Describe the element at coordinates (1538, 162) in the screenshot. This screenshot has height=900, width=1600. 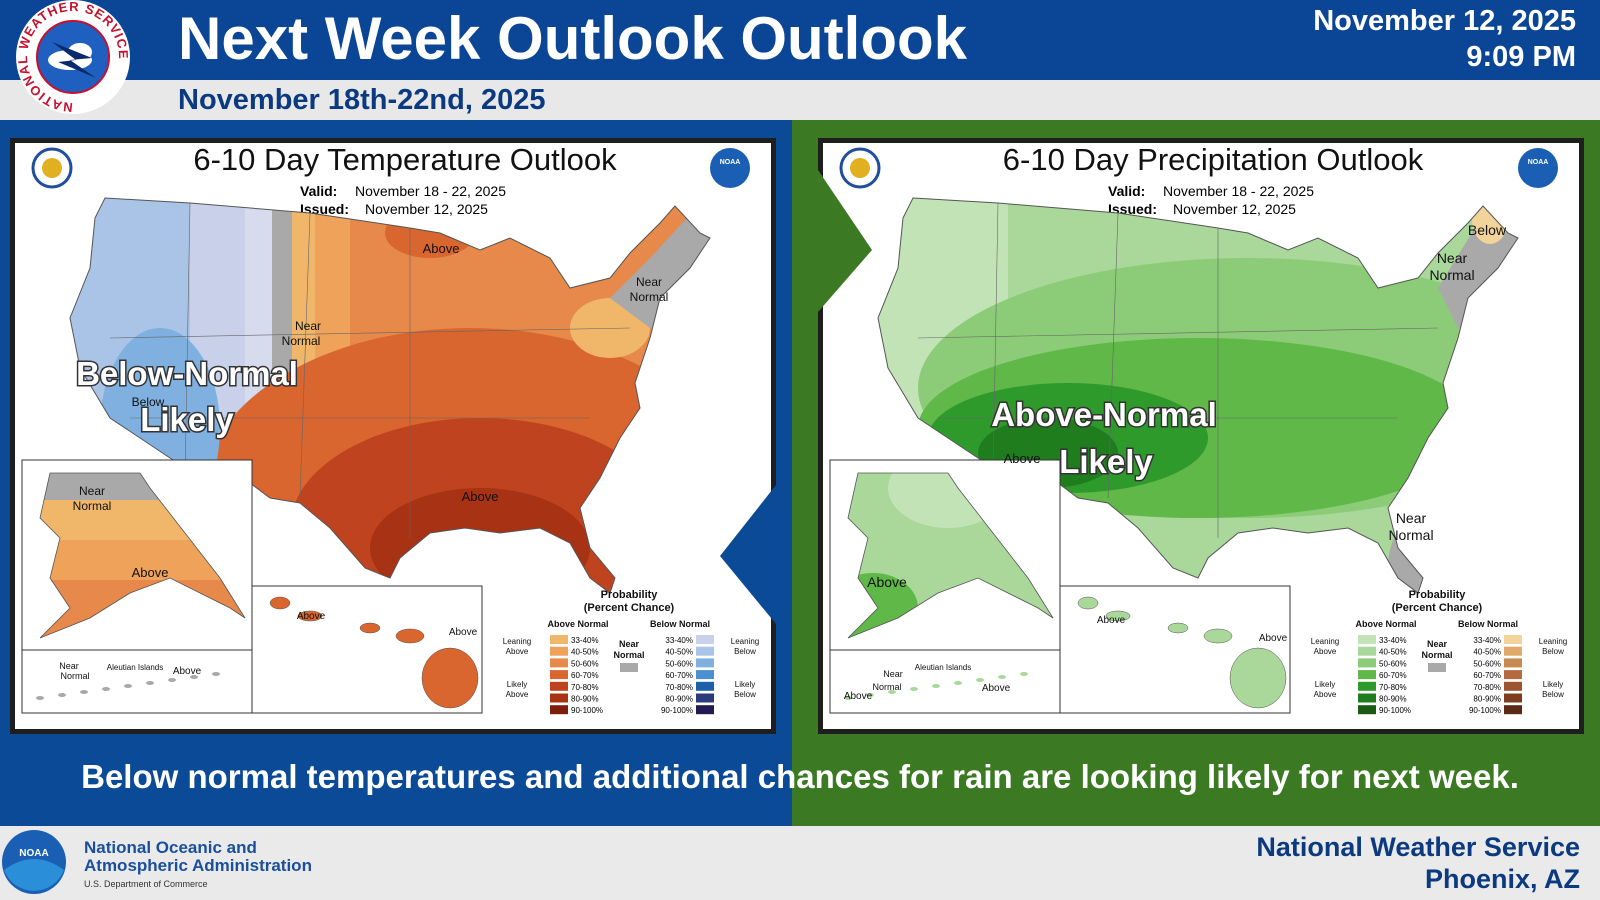
I see `noaa-logo-text: NOAA` at that location.